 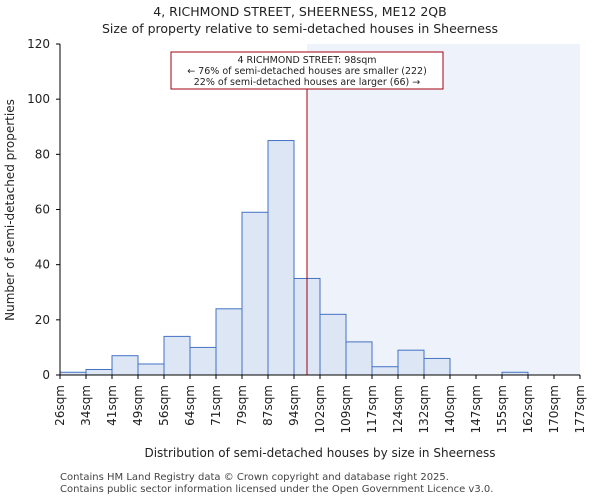 I want to click on x-tick-label: 56sqm, so click(x=164, y=405).